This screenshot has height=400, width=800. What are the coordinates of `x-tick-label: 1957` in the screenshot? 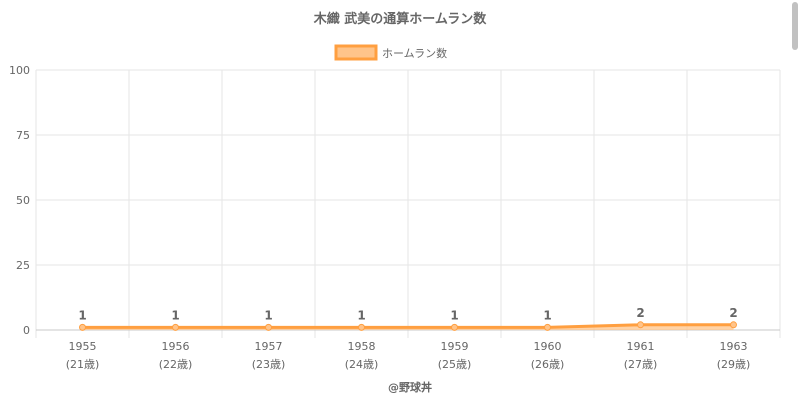 It's located at (269, 346).